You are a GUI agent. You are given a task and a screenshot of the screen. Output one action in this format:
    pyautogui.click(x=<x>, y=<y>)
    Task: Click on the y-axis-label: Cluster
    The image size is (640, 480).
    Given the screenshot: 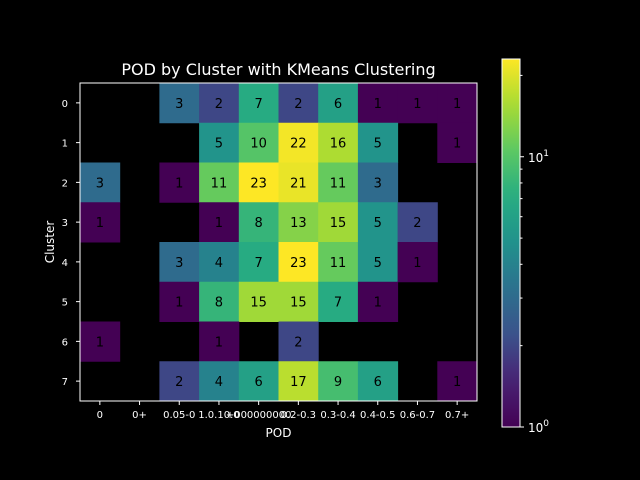 What is the action you would take?
    pyautogui.click(x=50, y=242)
    